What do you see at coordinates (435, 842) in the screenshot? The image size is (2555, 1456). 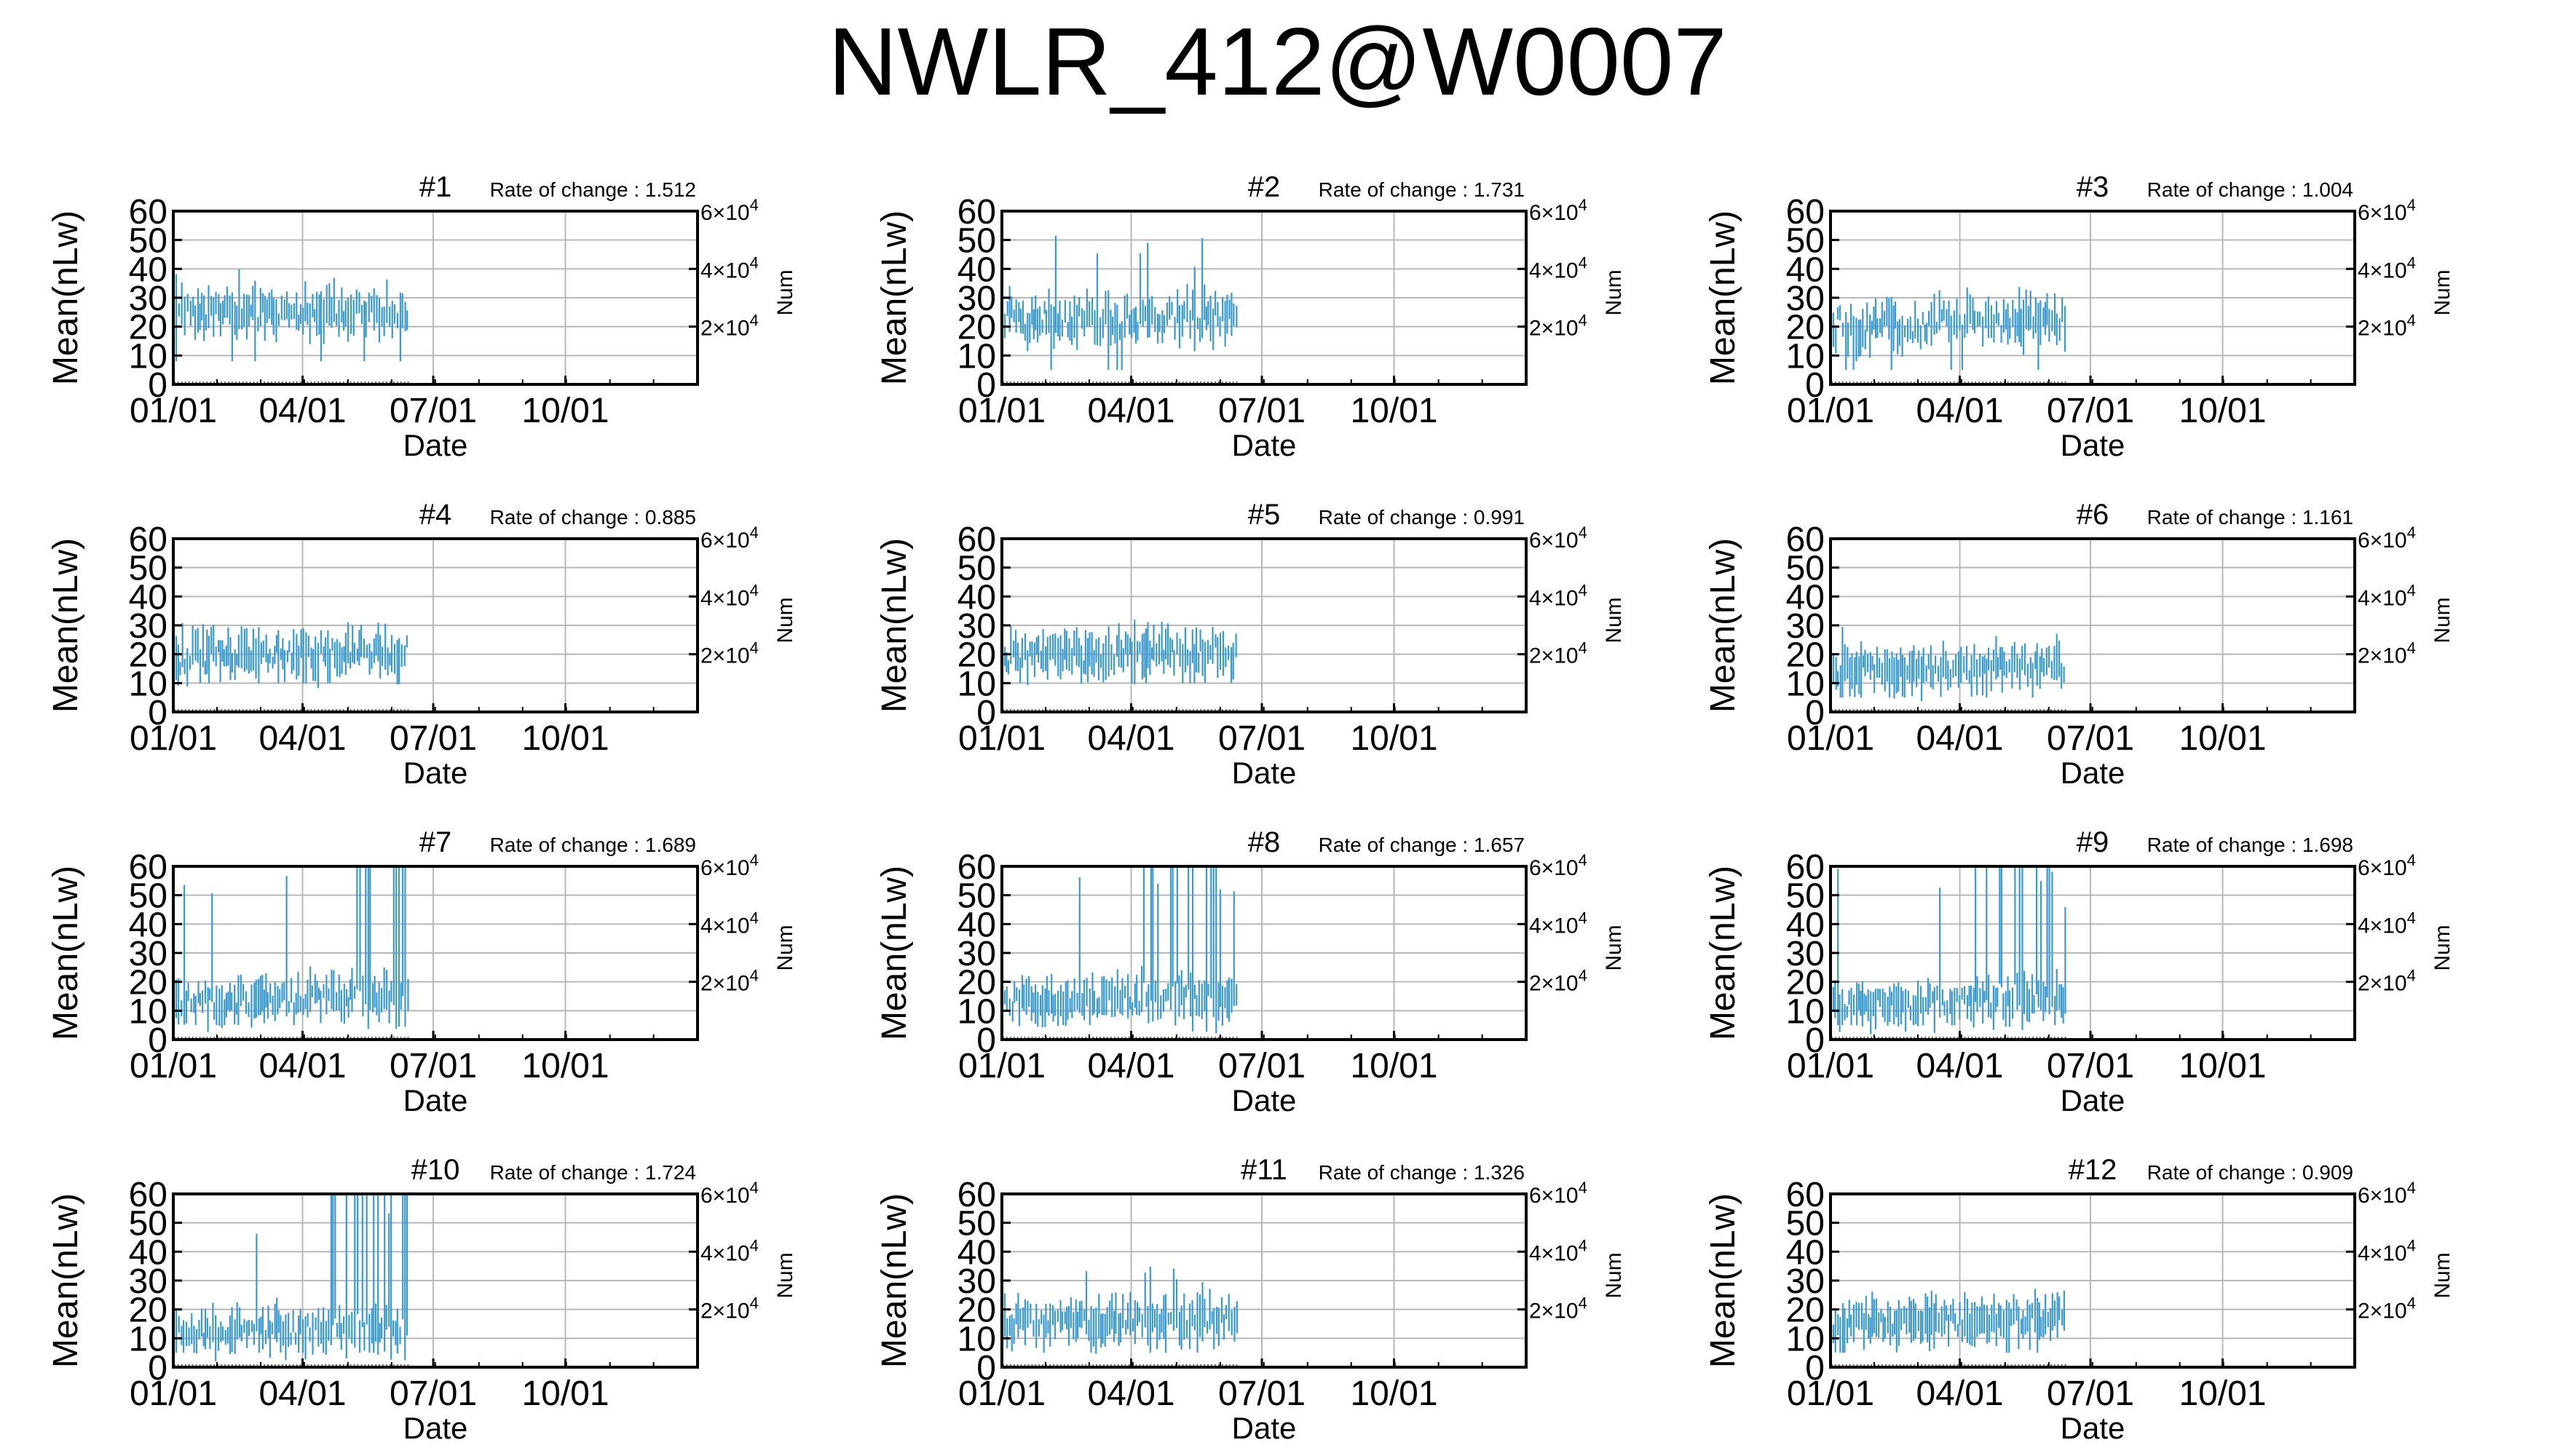 I see `panel-title: #7` at bounding box center [435, 842].